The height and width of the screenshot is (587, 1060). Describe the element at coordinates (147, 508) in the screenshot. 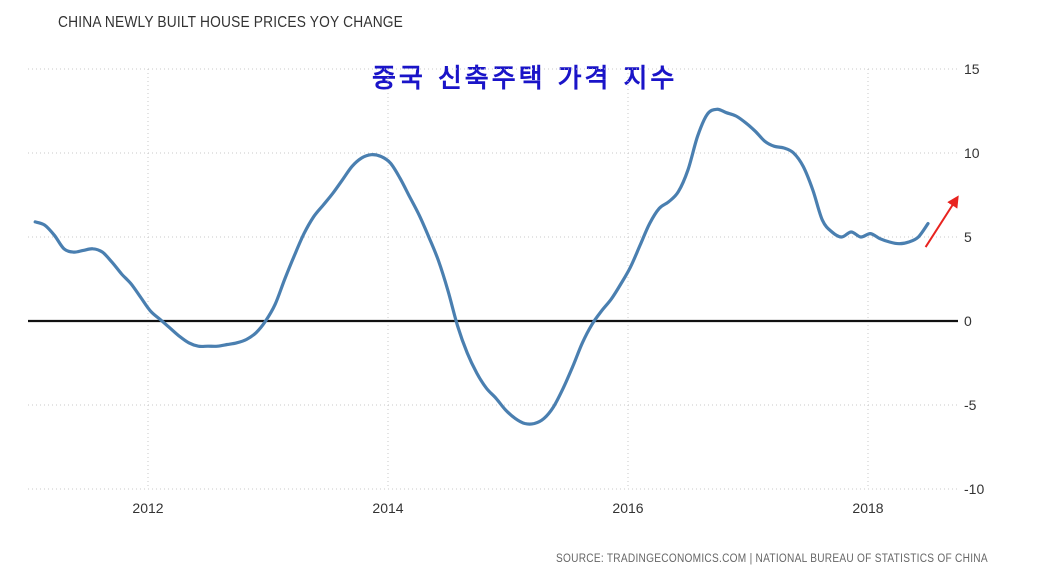

I see `x-tick-label-2012: 2012` at that location.